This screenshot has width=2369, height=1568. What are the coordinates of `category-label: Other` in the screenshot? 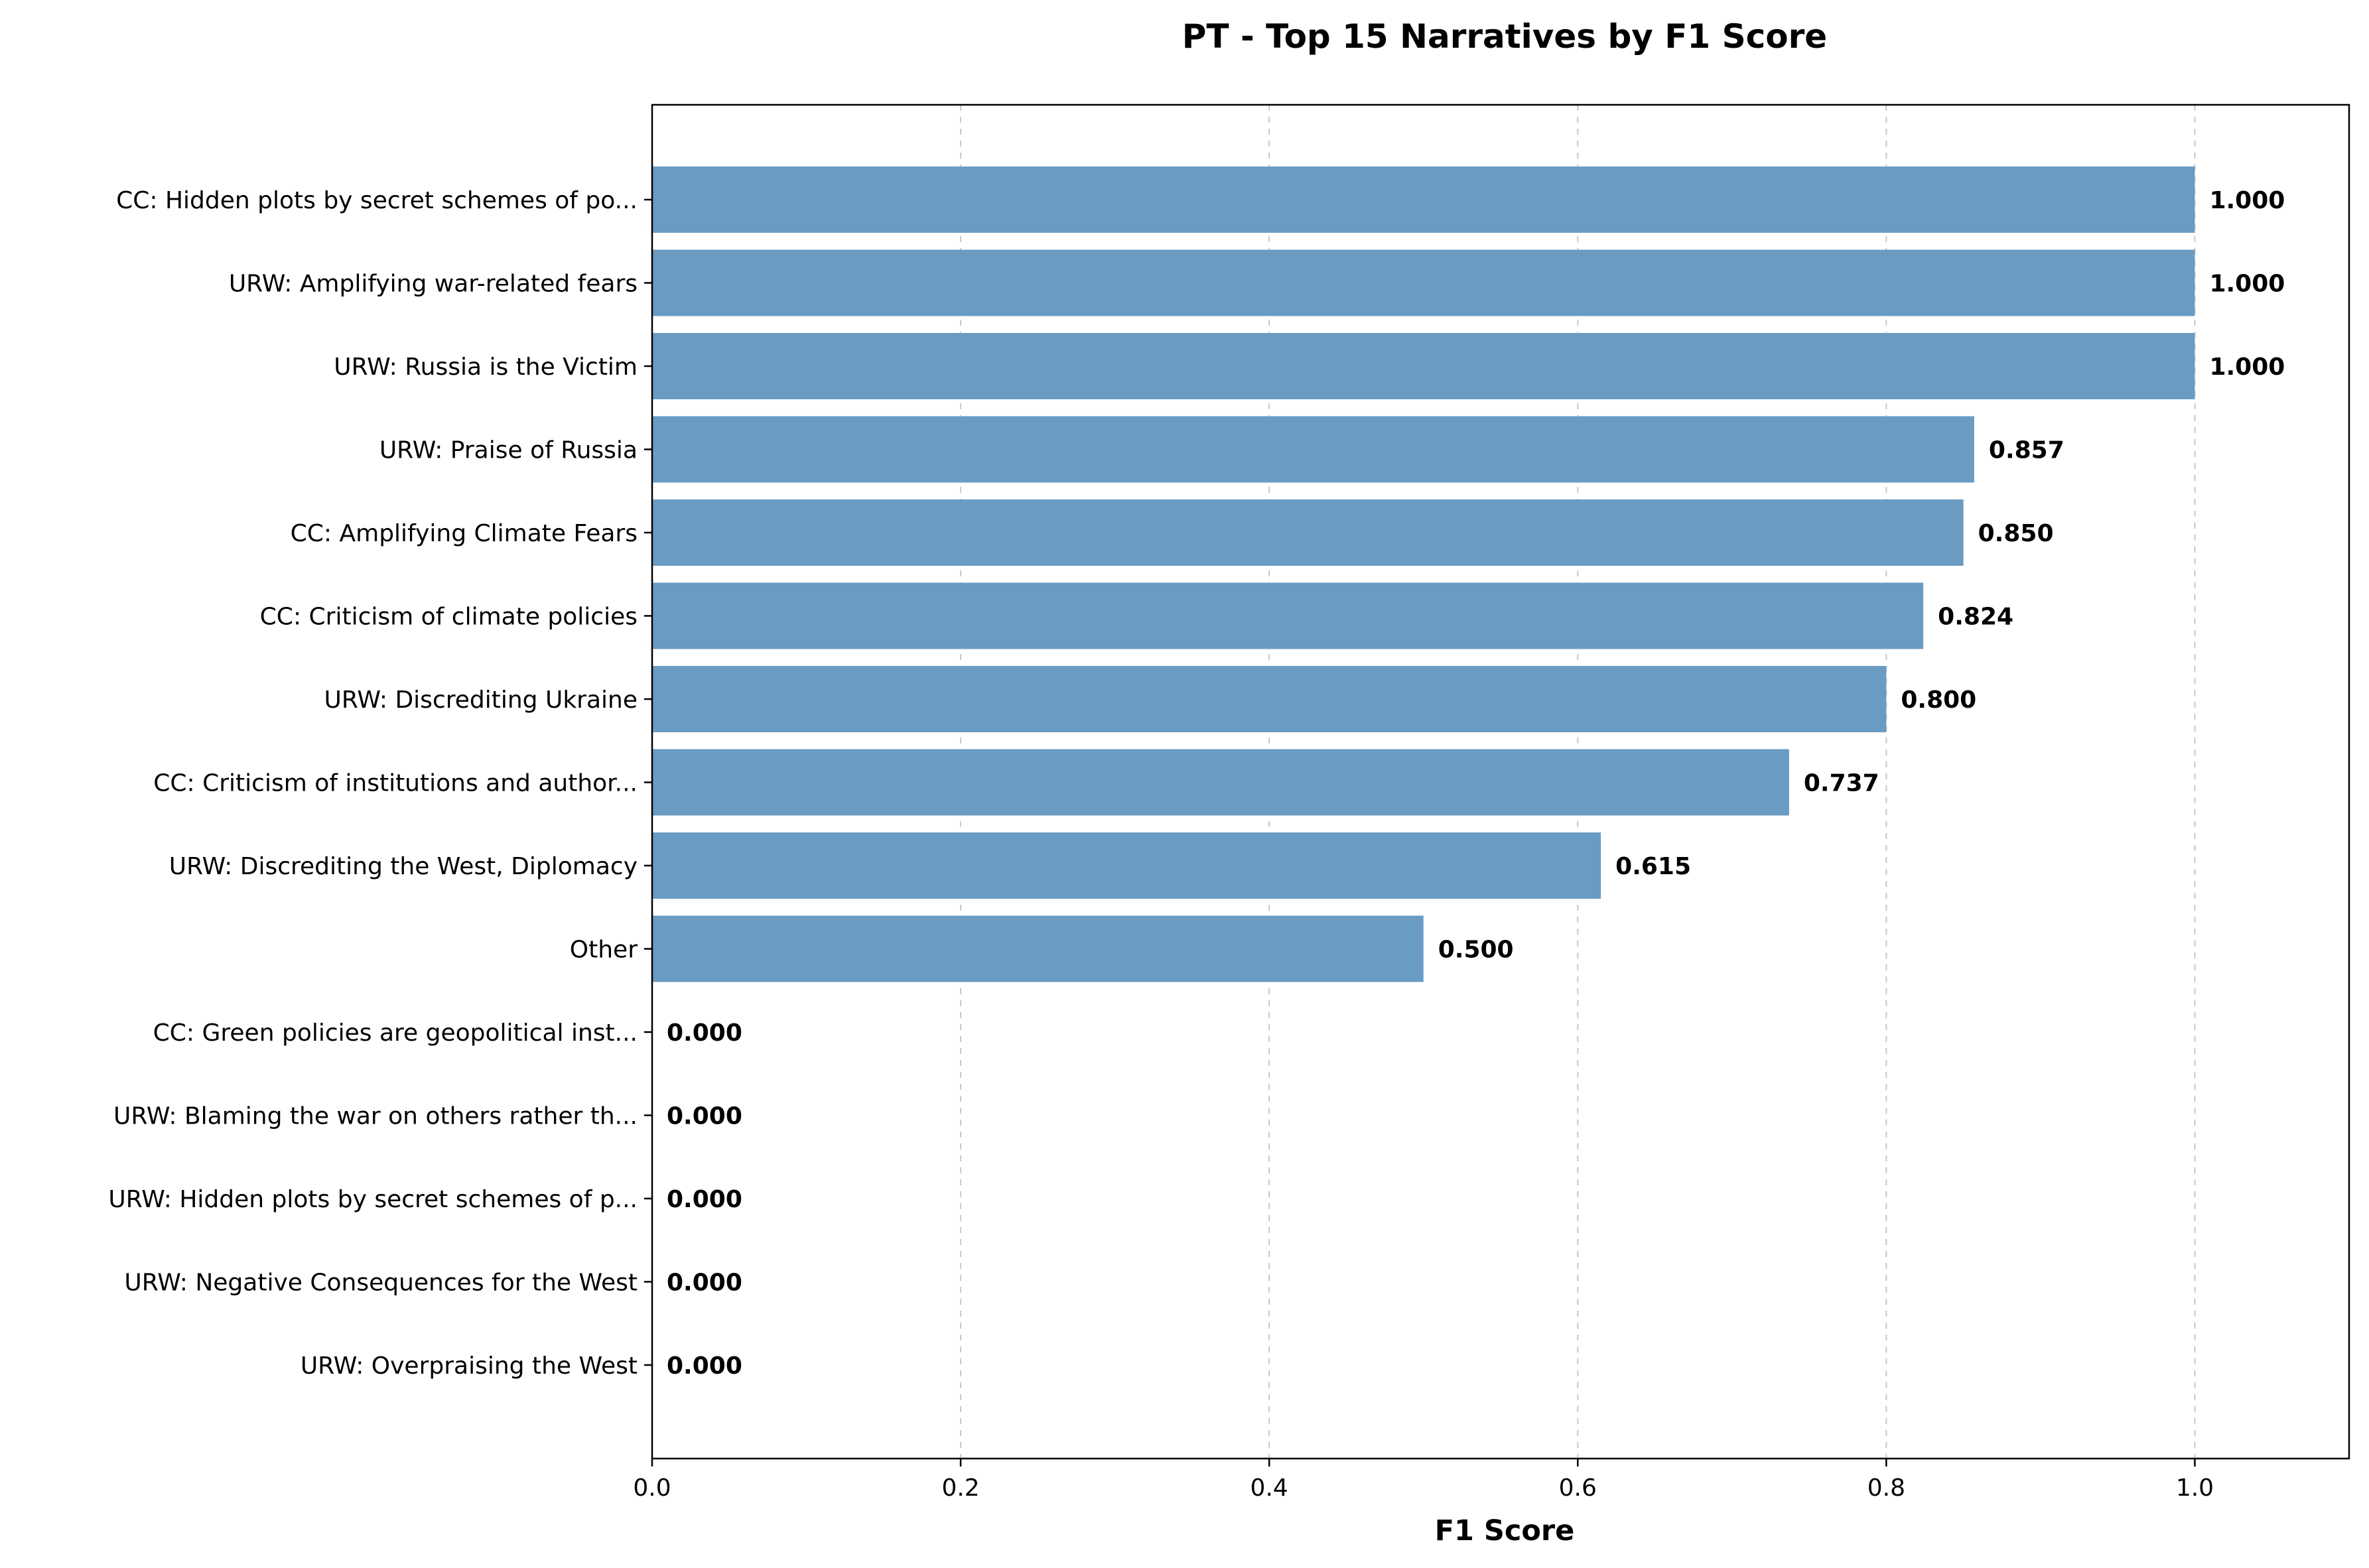 It's located at (604, 951).